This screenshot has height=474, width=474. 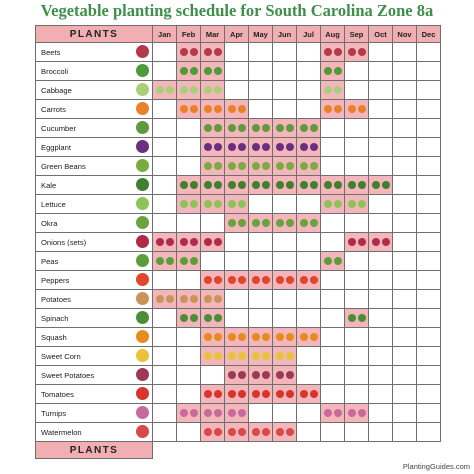 What do you see at coordinates (94, 147) in the screenshot?
I see `plant-cell: Eggplant` at bounding box center [94, 147].